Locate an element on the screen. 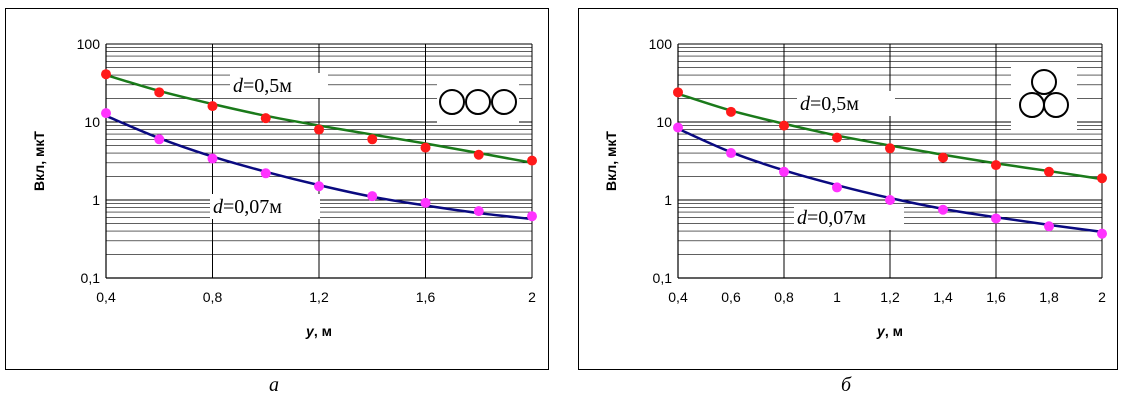  x-tick-label: 0,6 is located at coordinates (731, 297).